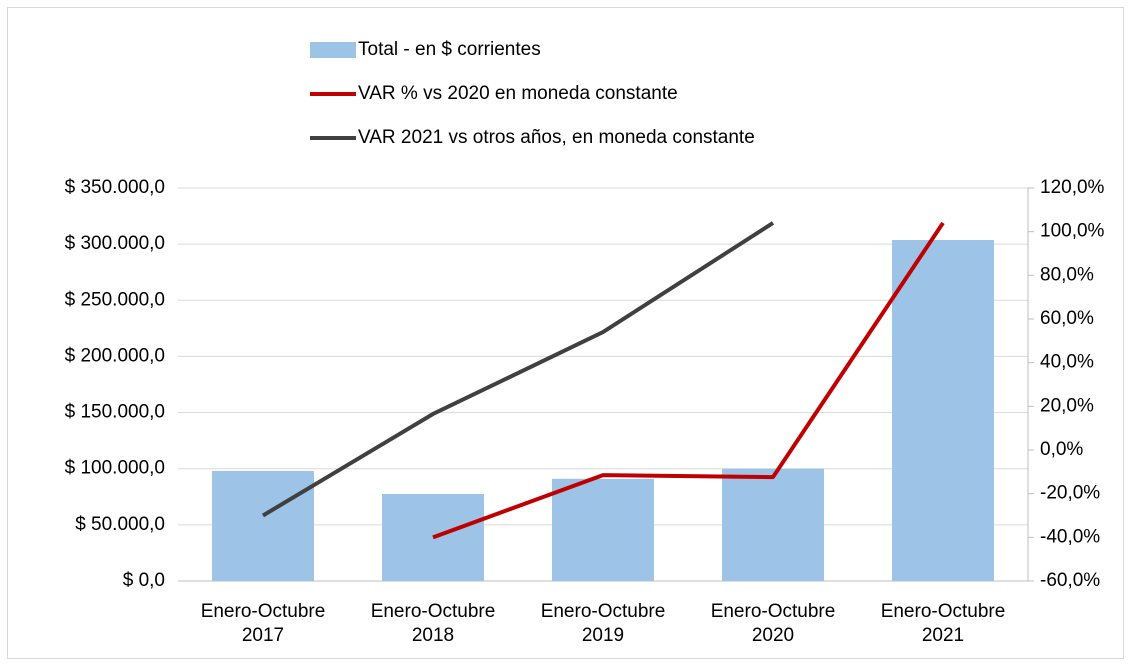 The image size is (1131, 666). Describe the element at coordinates (144, 580) in the screenshot. I see `y-tick-label: $ 0,0` at that location.